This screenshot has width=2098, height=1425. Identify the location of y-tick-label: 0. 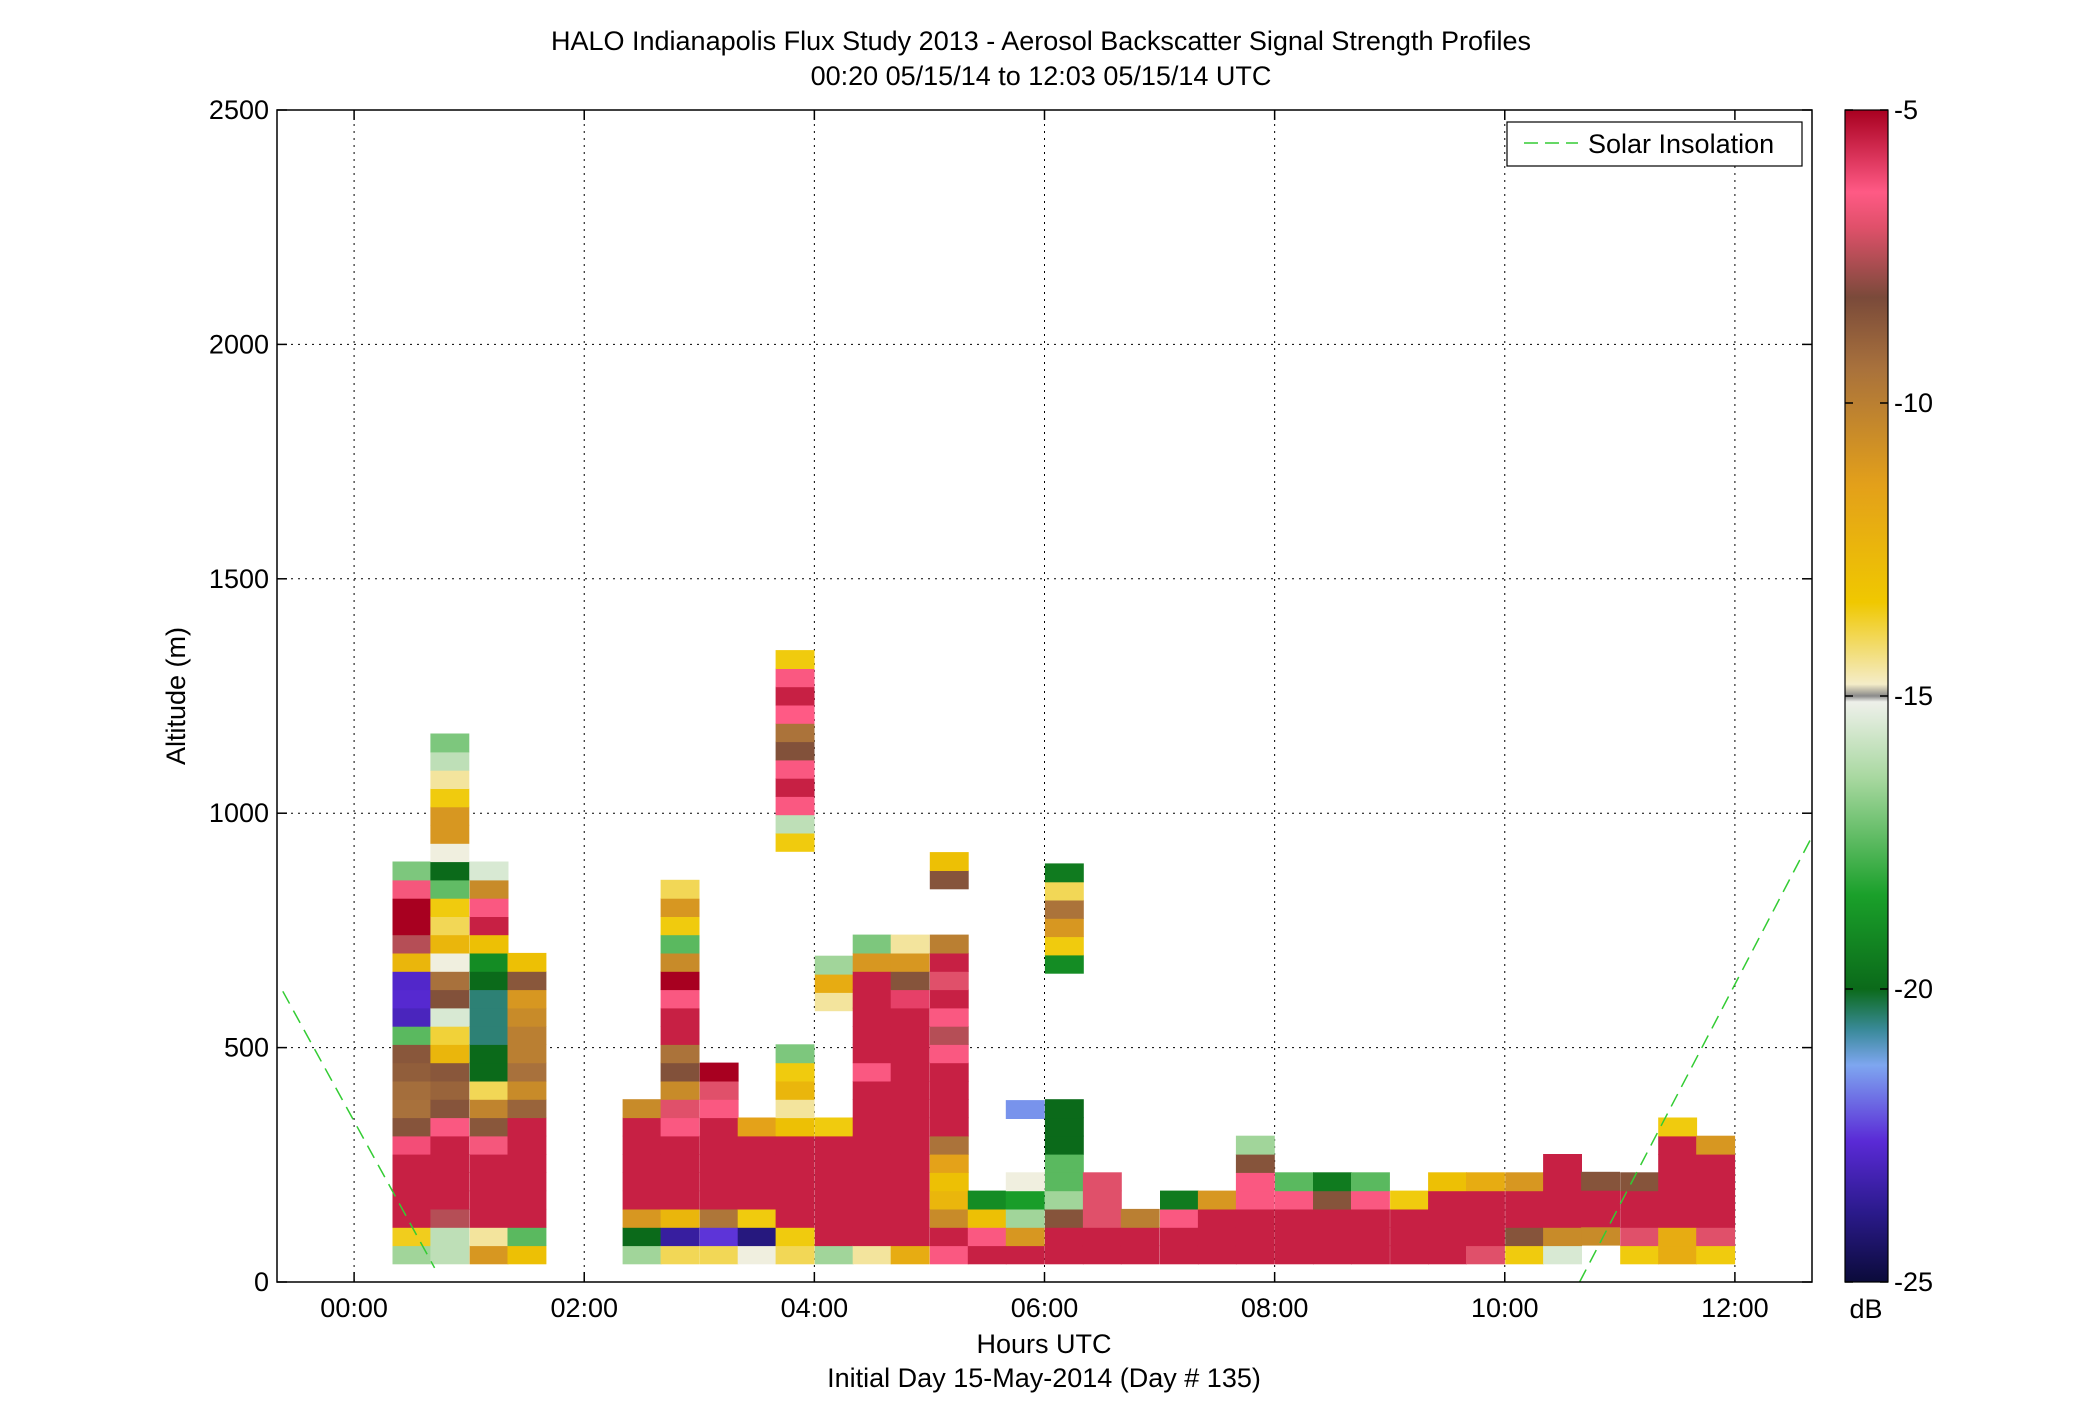
(261, 1282).